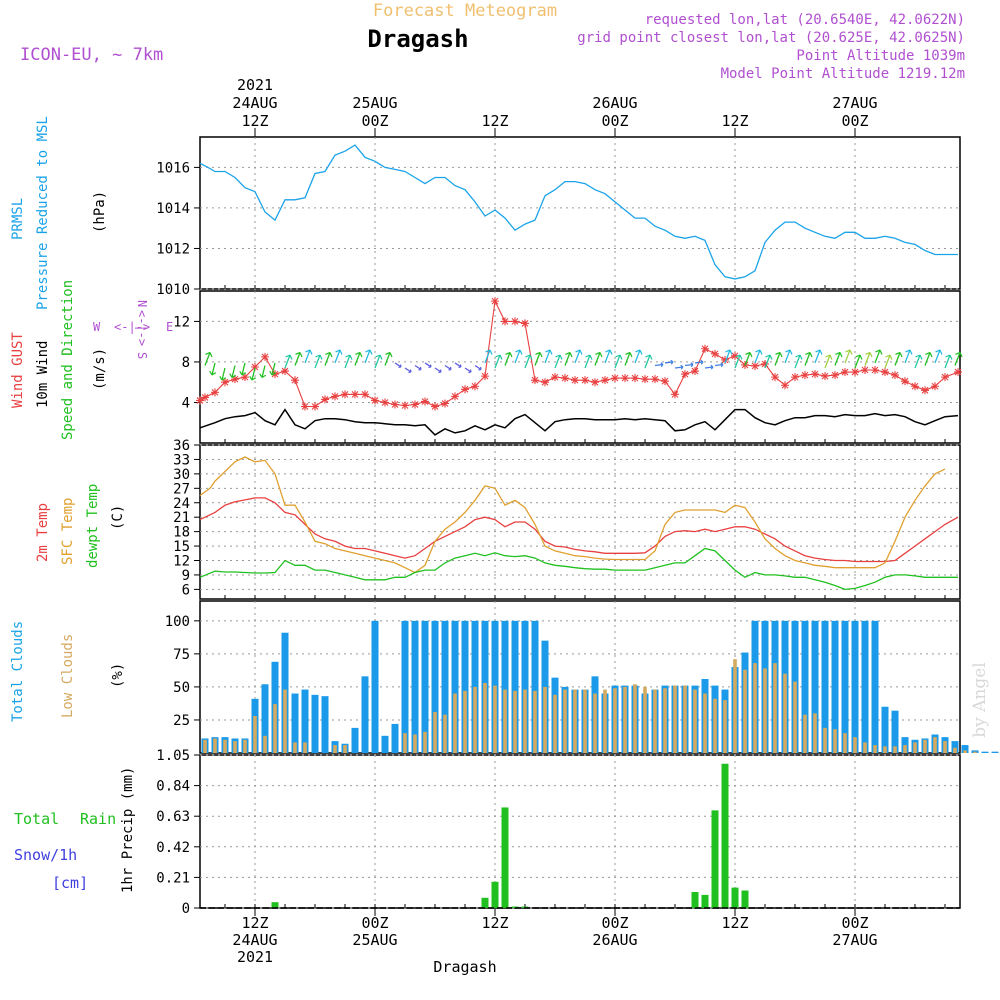  Describe the element at coordinates (181, 460) in the screenshot. I see `temp-ytick-label: 33` at that location.